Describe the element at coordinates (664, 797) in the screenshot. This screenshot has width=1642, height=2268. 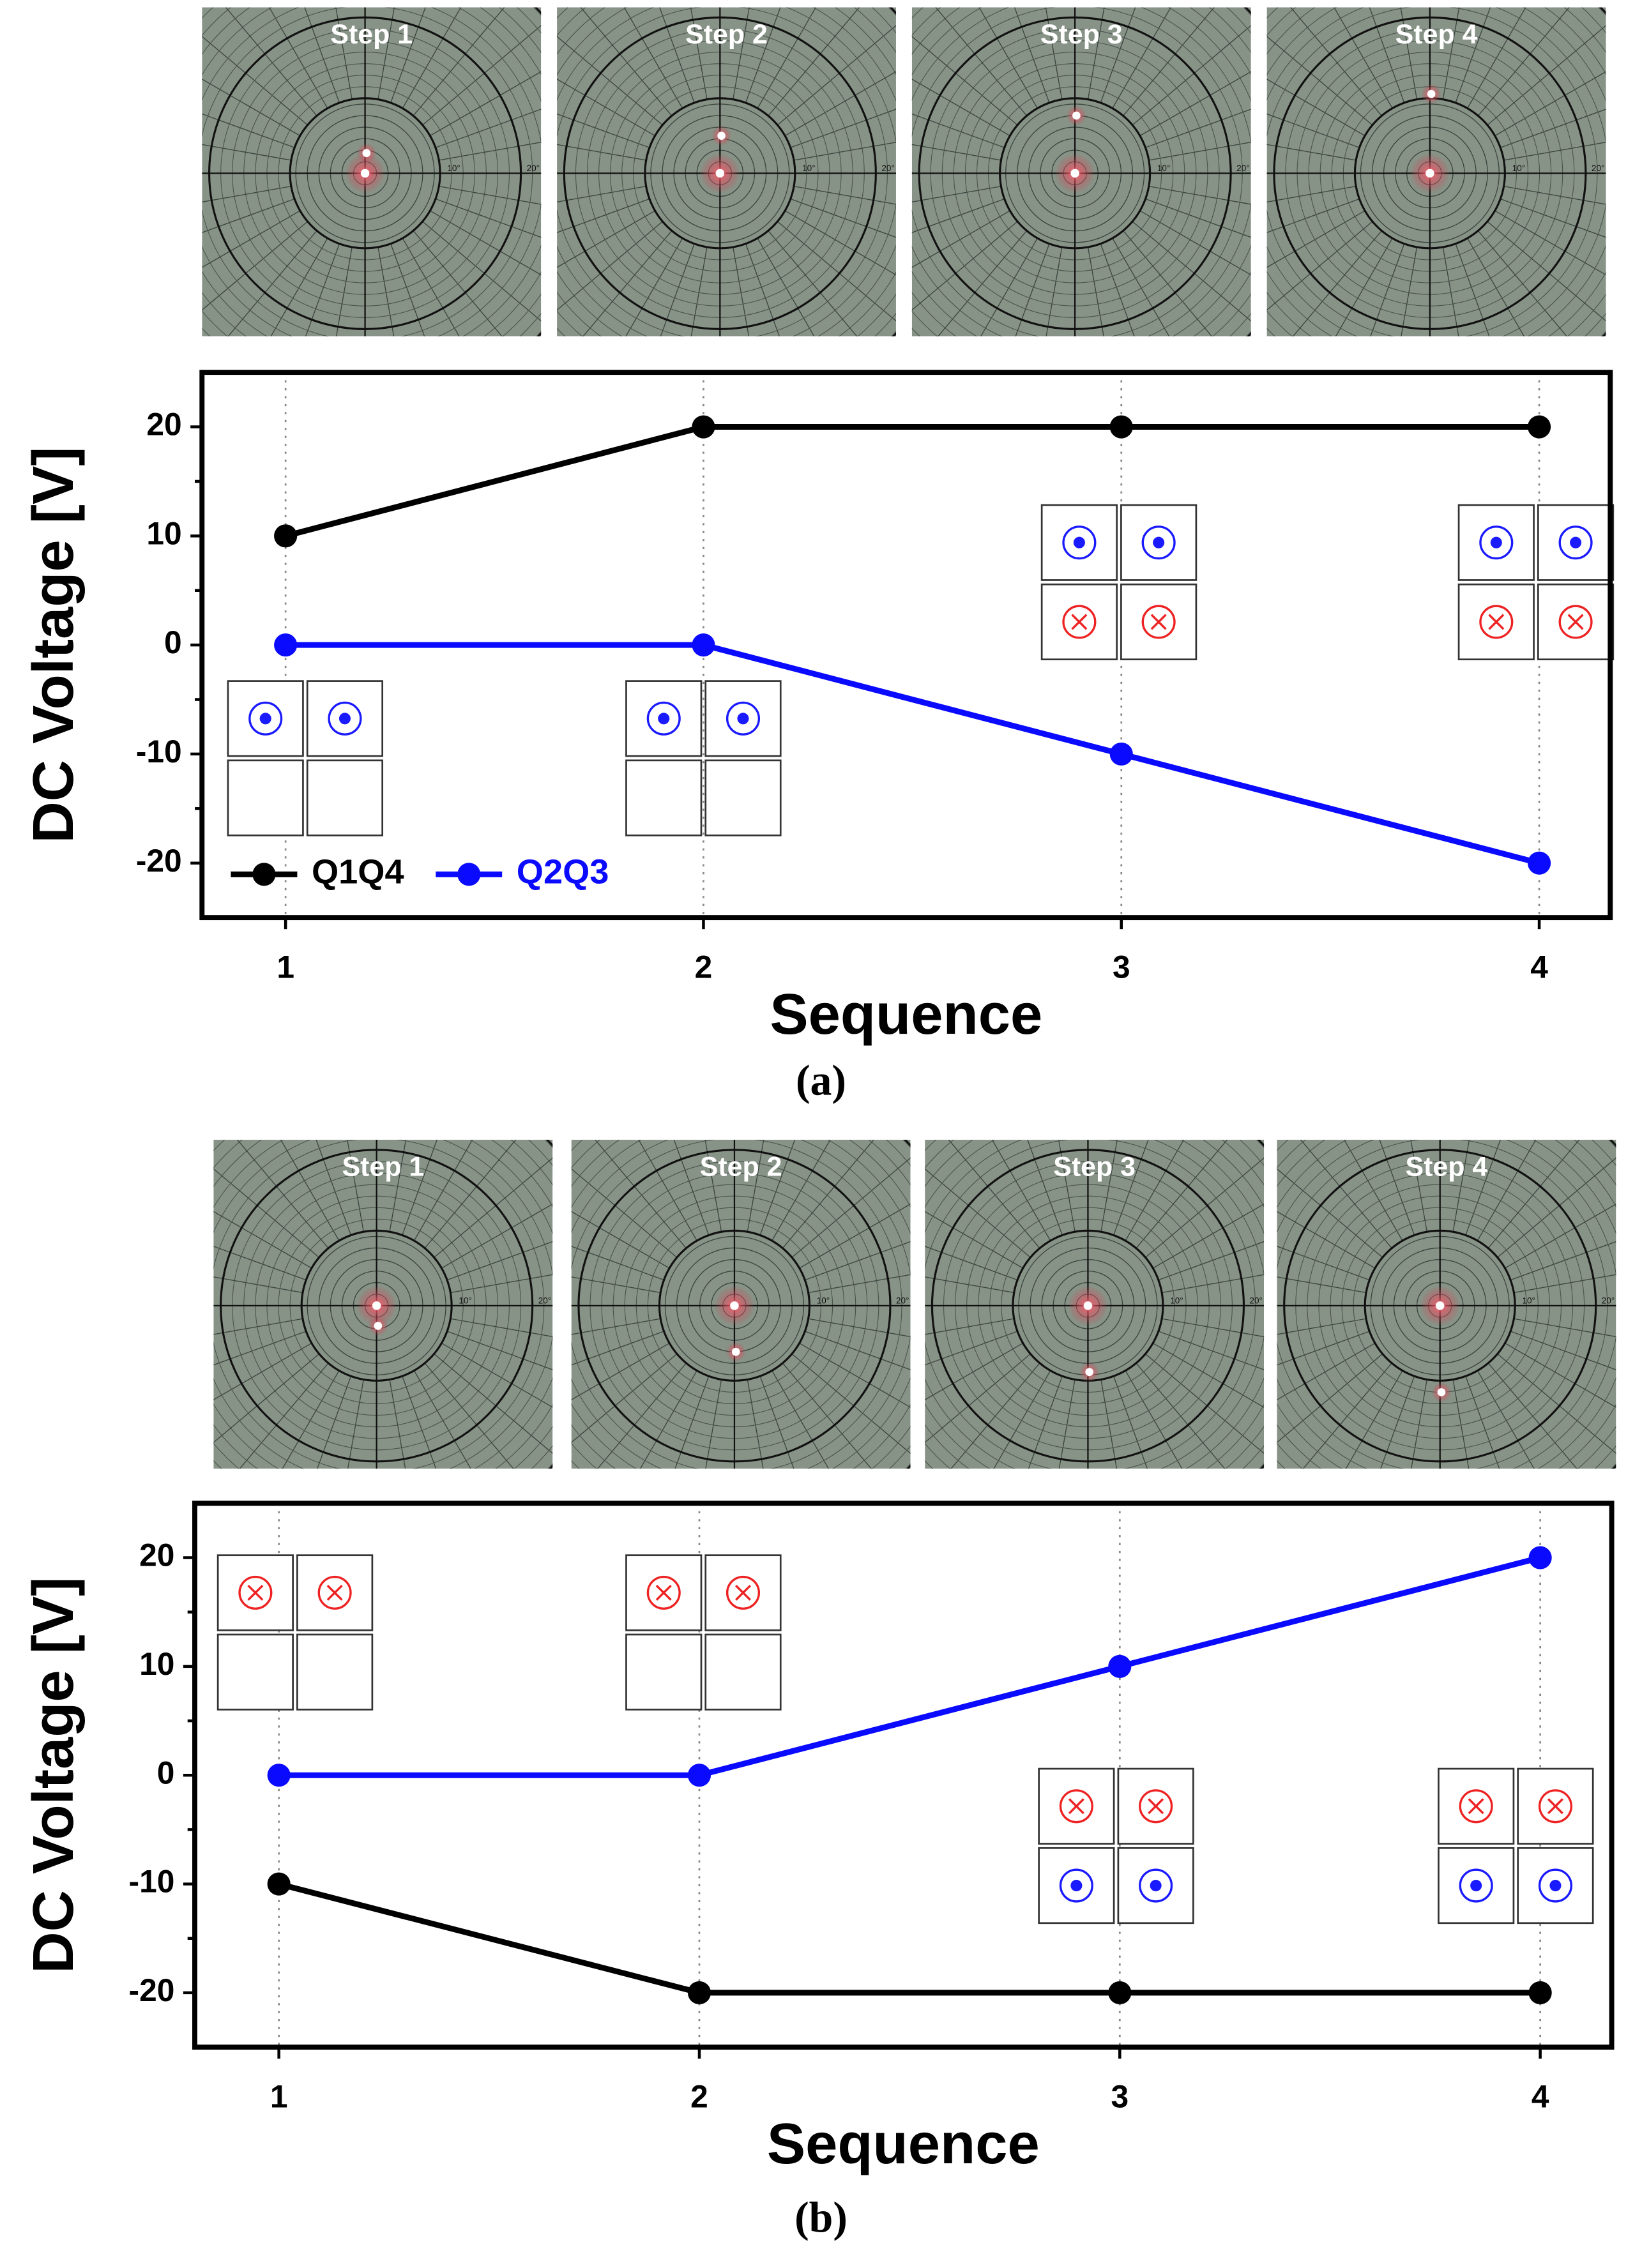
I see `quadrant` at that location.